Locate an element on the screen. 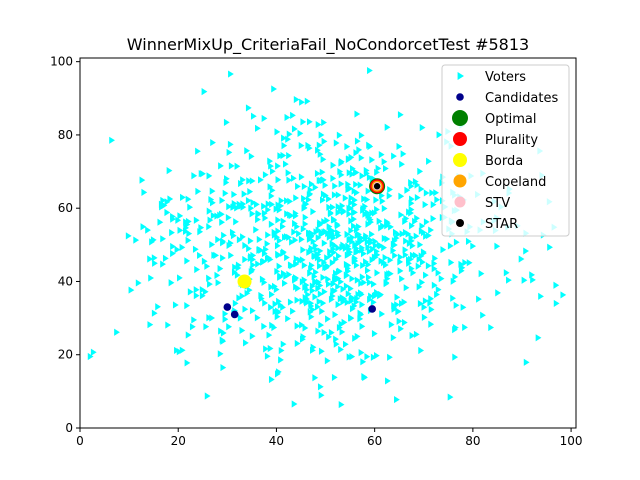 The width and height of the screenshot is (640, 480). y-tick-label: 0 is located at coordinates (69, 428).